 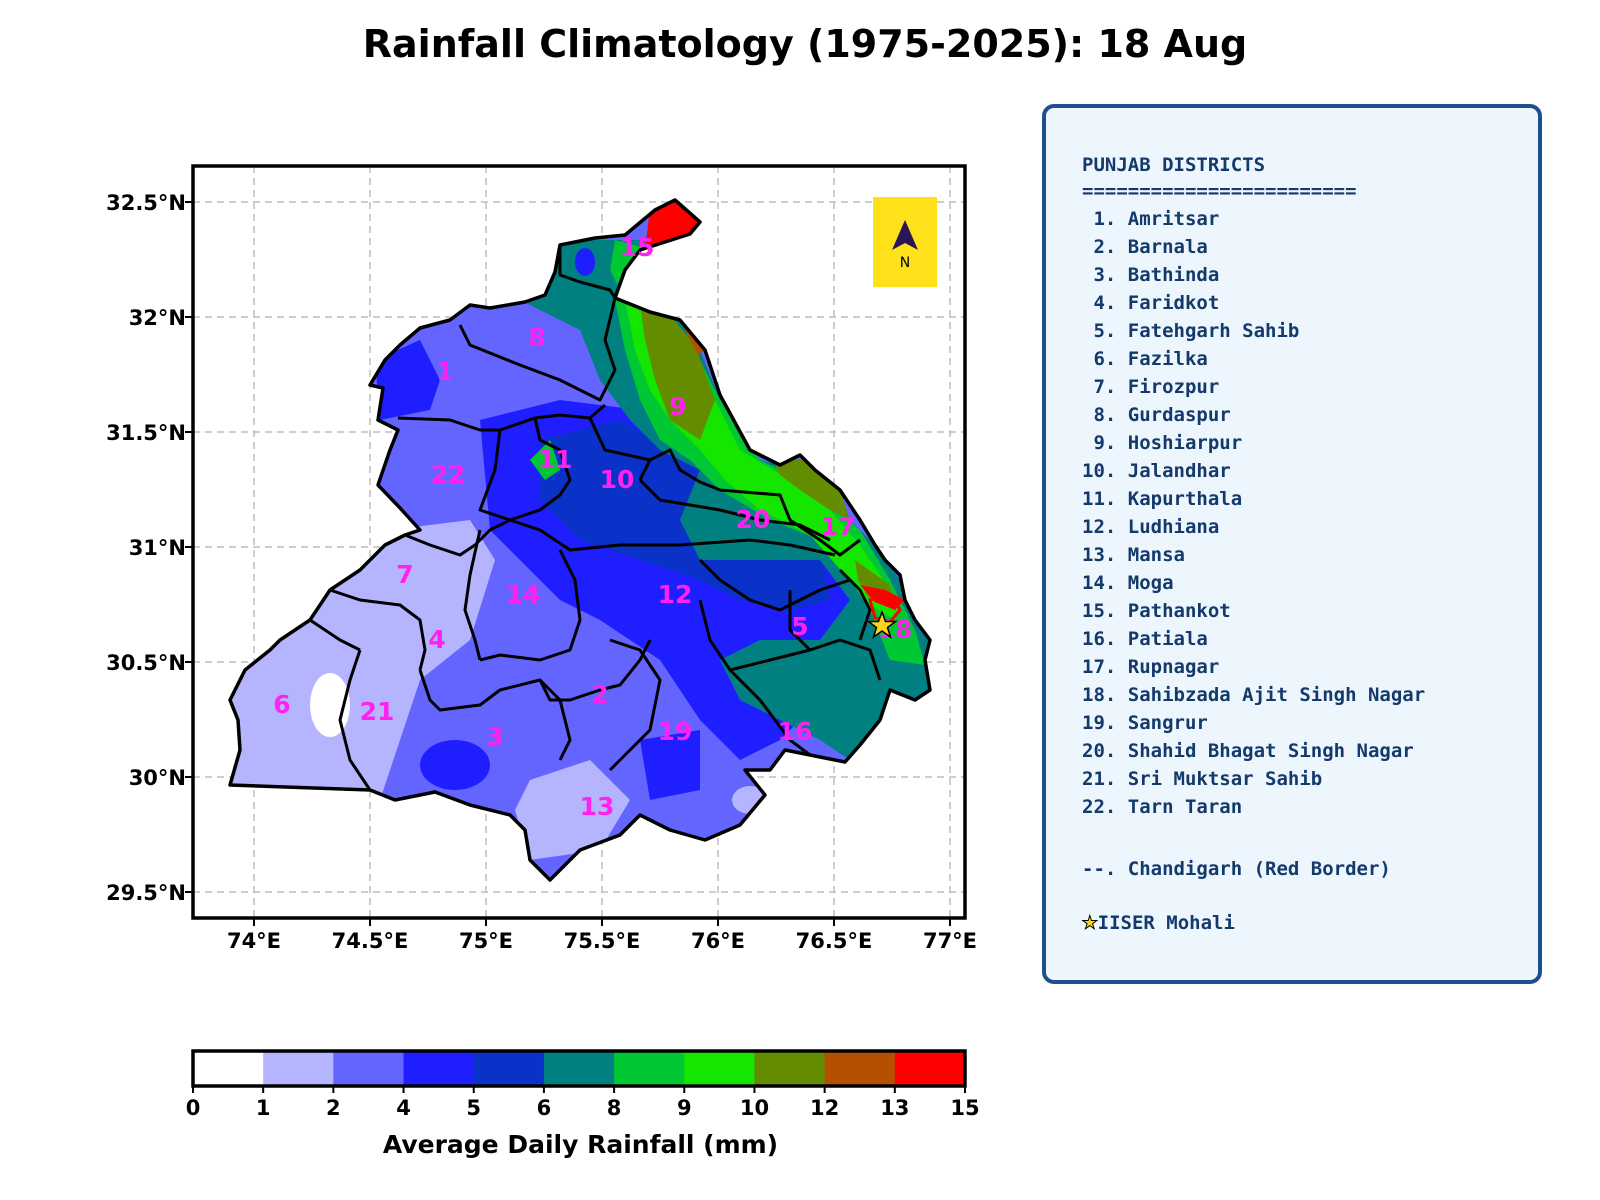 I want to click on legend-marker-label: IISER Mohali, so click(x=1166, y=923).